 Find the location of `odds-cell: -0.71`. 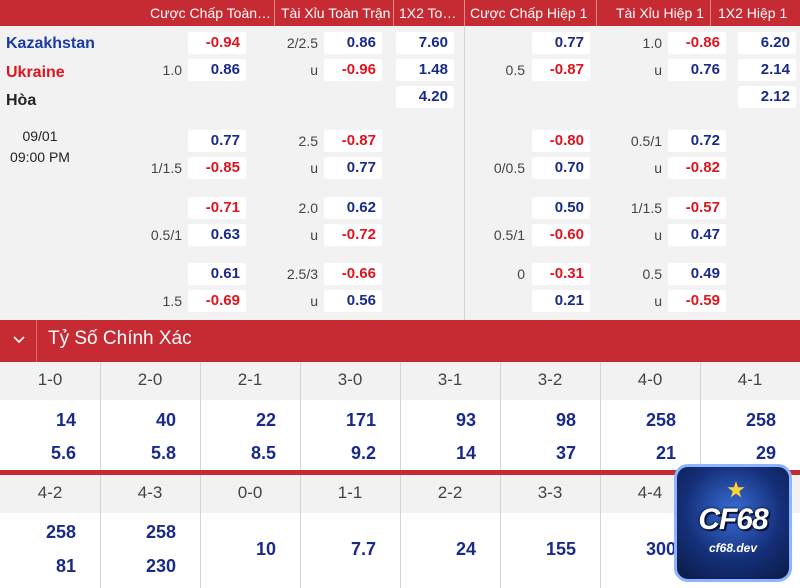

odds-cell: -0.71 is located at coordinates (217, 208).